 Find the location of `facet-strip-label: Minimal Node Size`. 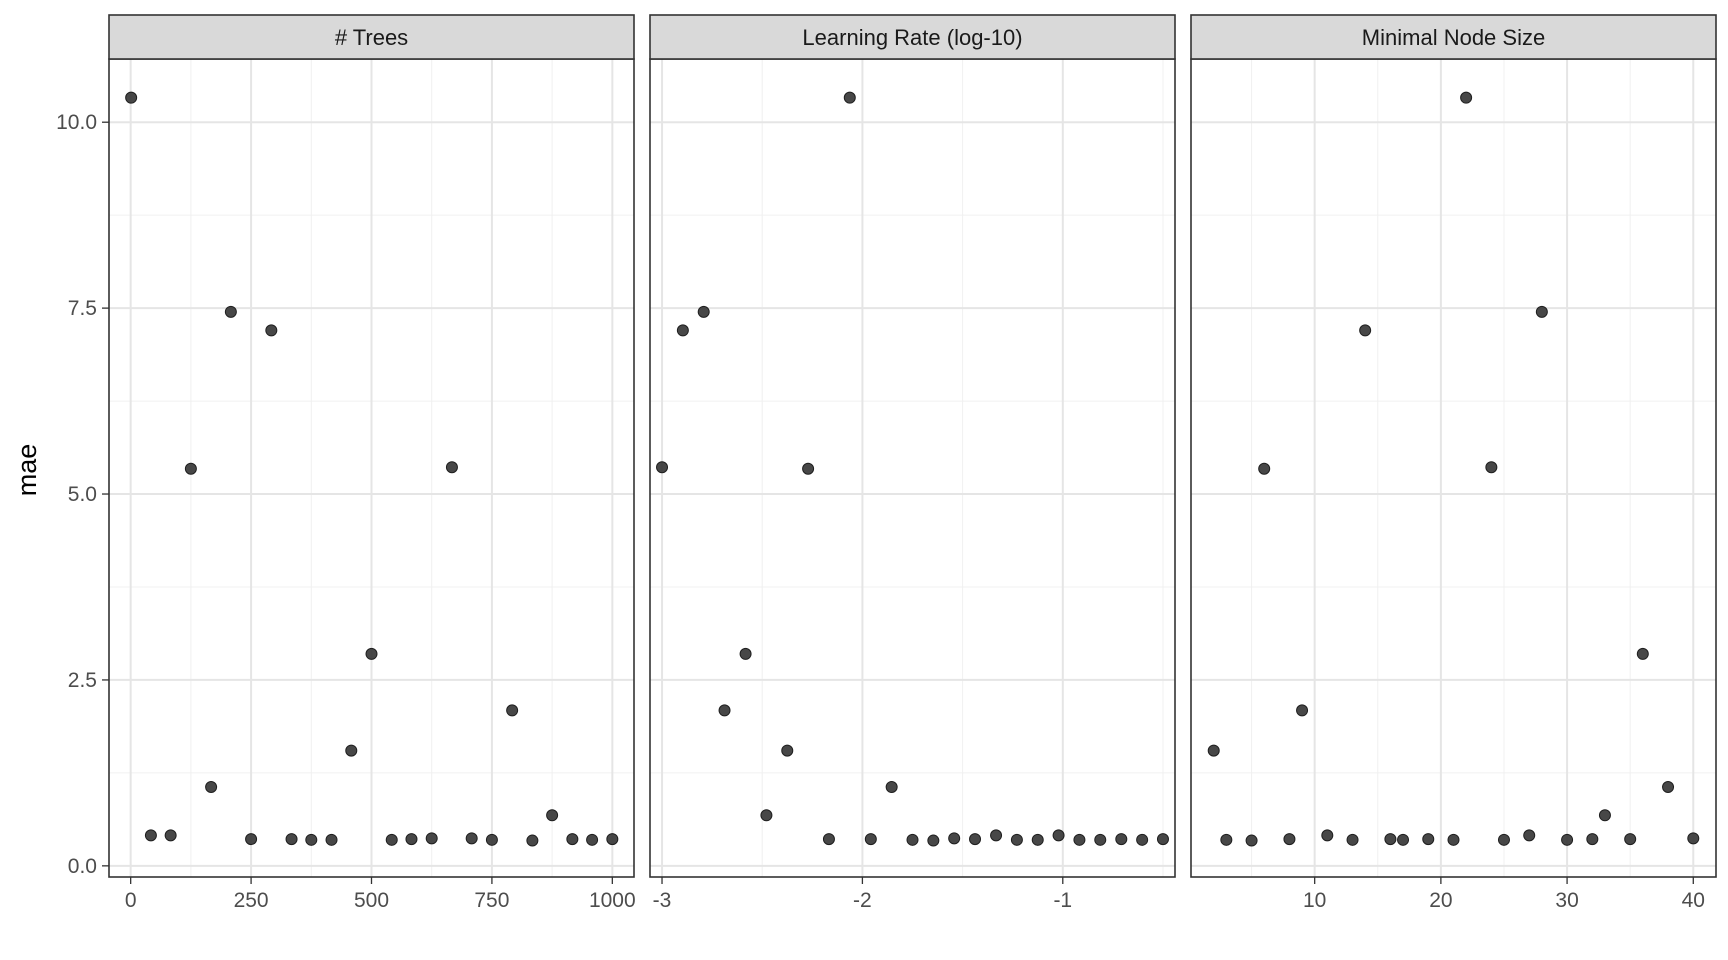

facet-strip-label: Minimal Node Size is located at coordinates (1453, 37).